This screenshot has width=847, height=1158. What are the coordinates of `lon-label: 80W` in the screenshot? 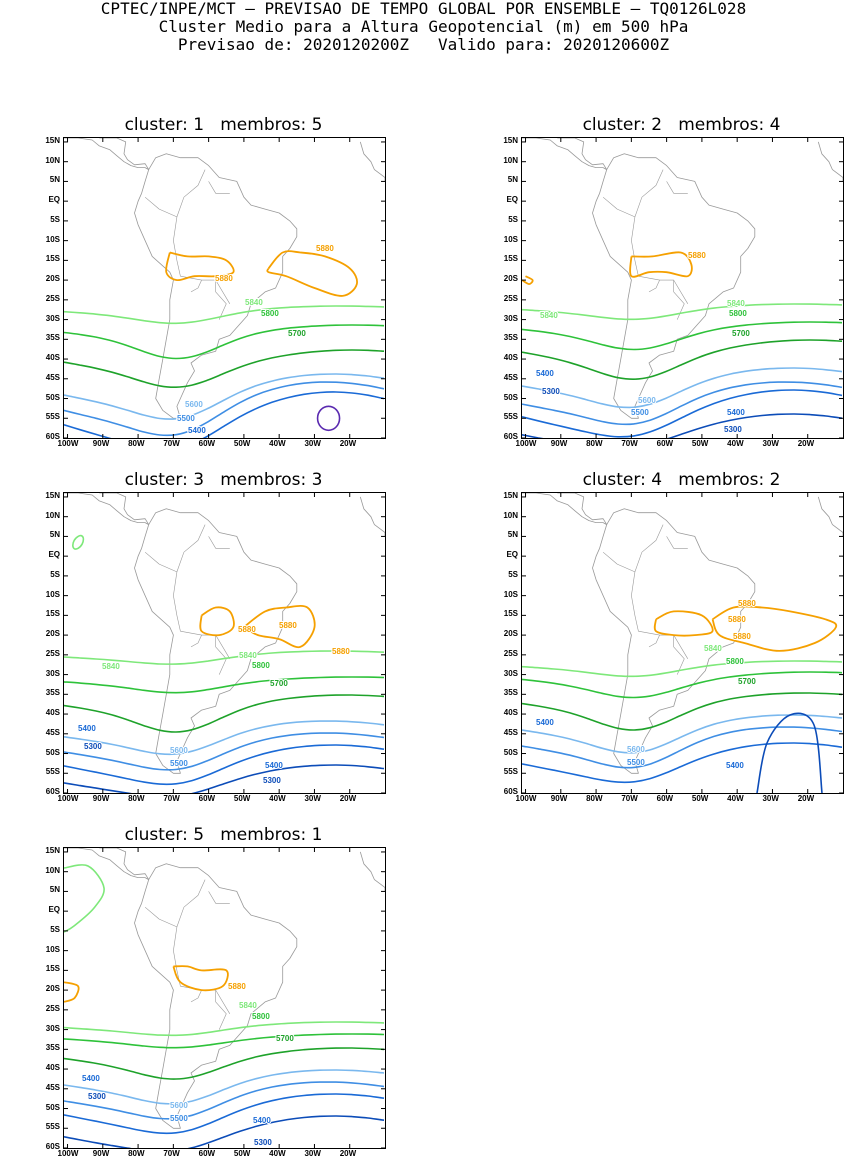 It's located at (136, 443).